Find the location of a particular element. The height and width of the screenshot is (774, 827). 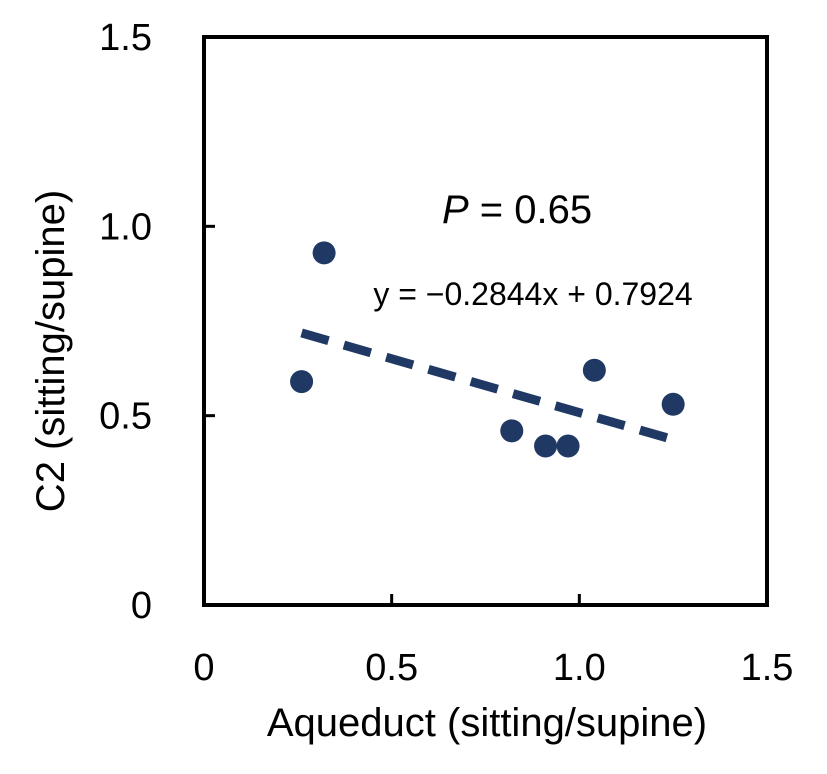

y-tick-label: 0.5 is located at coordinates (125, 417).